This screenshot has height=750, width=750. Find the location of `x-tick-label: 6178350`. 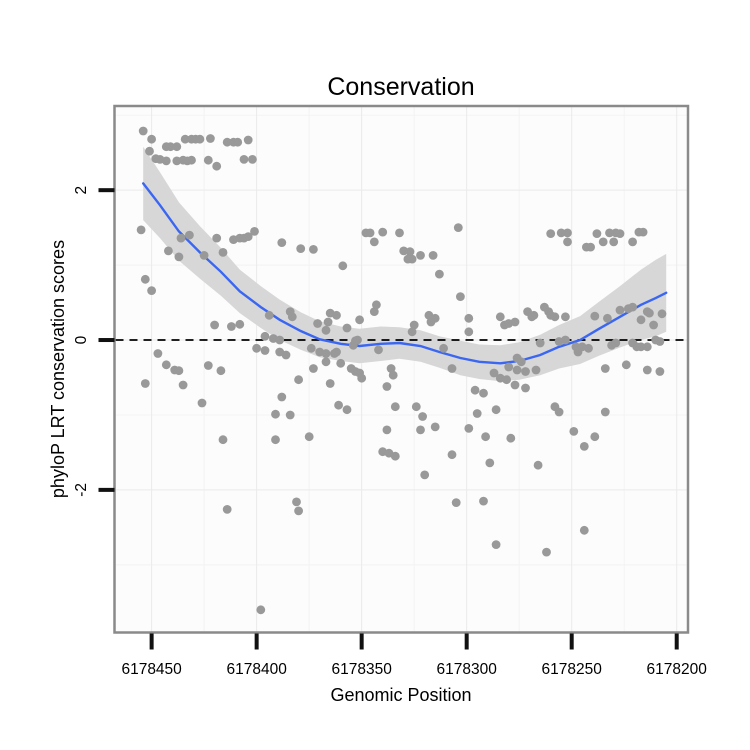

x-tick-label: 6178350 is located at coordinates (361, 669).